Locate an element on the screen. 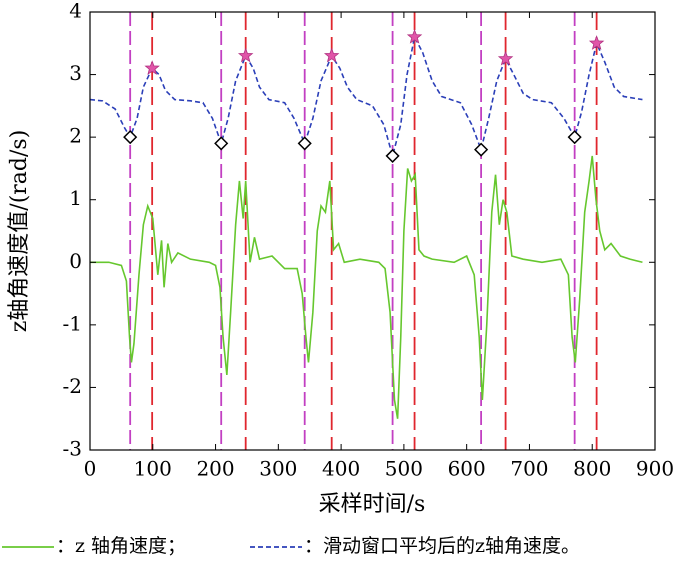 This screenshot has width=700, height=562. y-tick-label: 4 is located at coordinates (75, 11).